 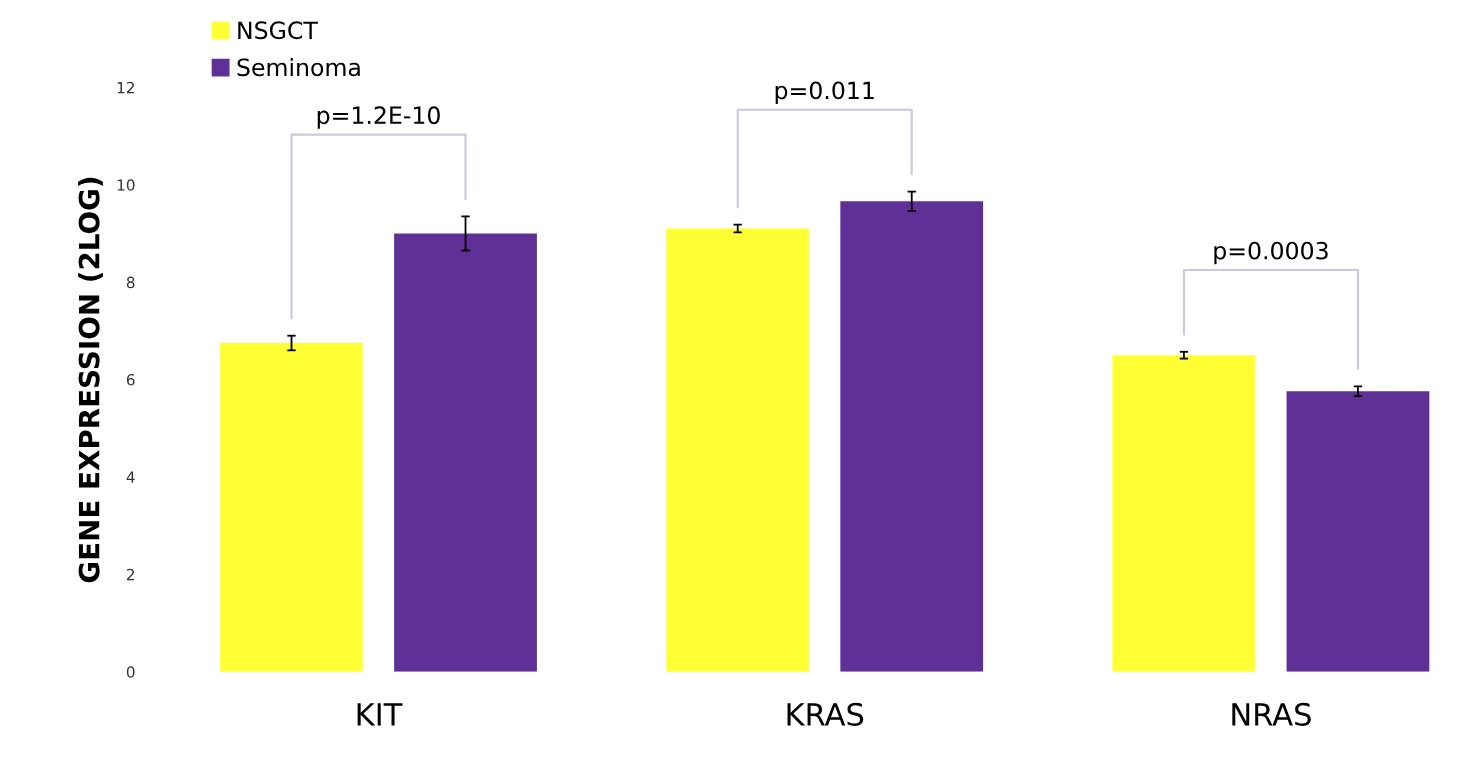 I want to click on y-tick-label: 2, so click(x=130, y=574).